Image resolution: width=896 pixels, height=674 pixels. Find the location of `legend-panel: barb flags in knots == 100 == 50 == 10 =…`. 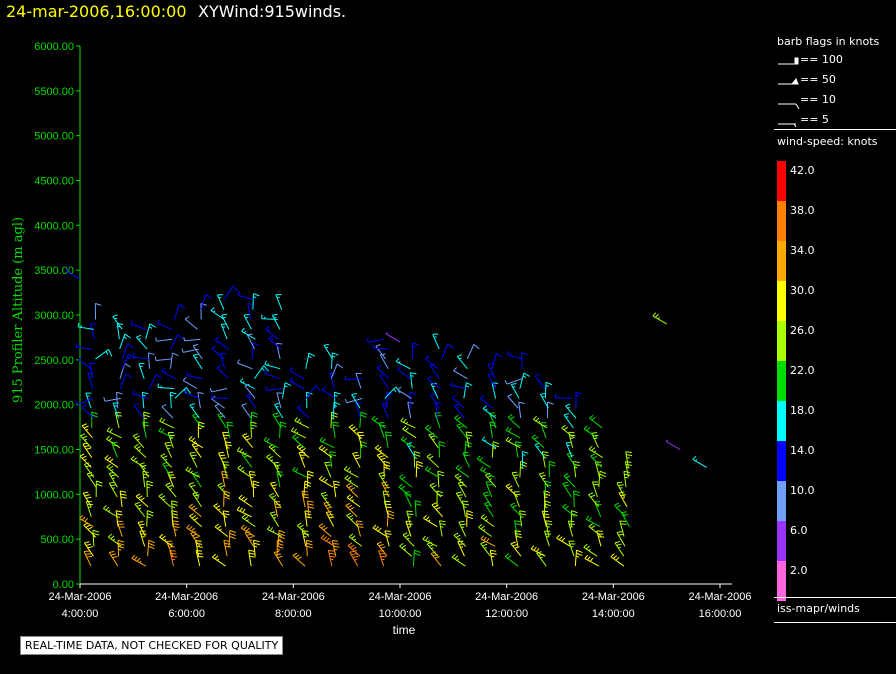

legend-panel: barb flags in knots == 100 == 50 == 10 =… is located at coordinates (835, 328).